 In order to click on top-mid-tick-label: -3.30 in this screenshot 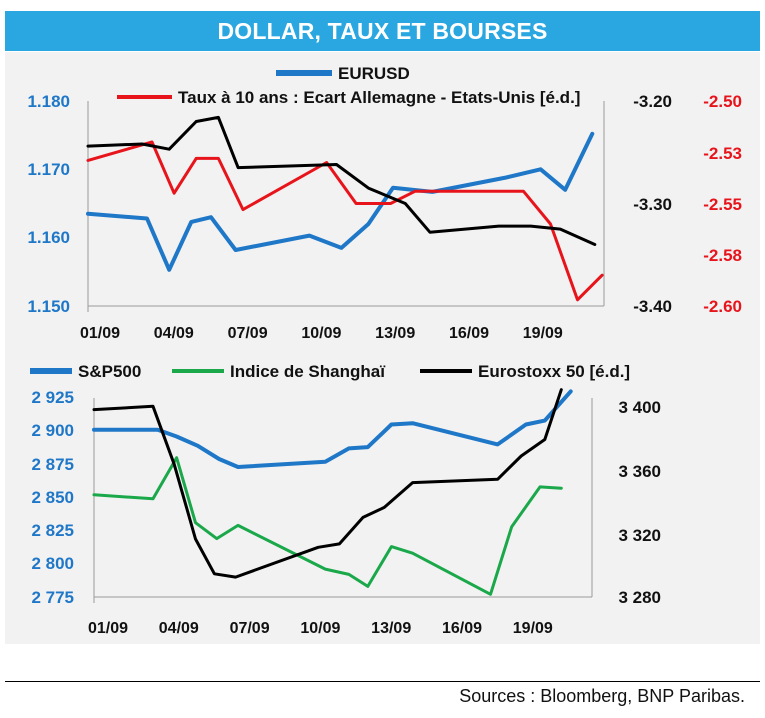, I will do `click(652, 204)`.